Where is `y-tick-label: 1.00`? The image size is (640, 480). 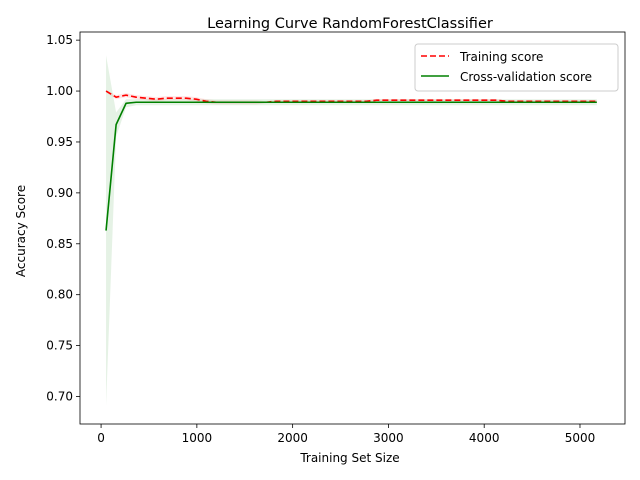 y-tick-label: 1.00 is located at coordinates (59, 91).